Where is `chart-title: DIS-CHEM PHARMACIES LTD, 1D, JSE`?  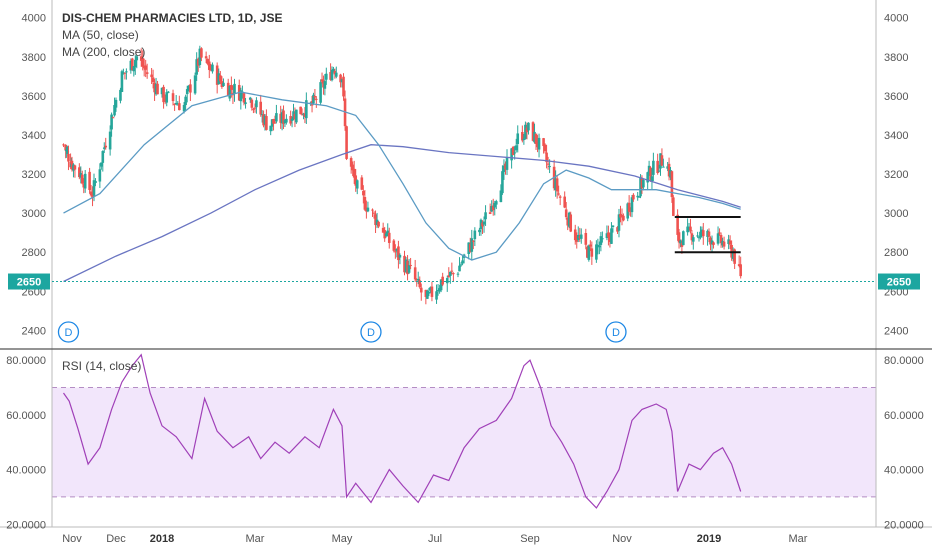
chart-title: DIS-CHEM PHARMACIES LTD, 1D, JSE is located at coordinates (172, 18).